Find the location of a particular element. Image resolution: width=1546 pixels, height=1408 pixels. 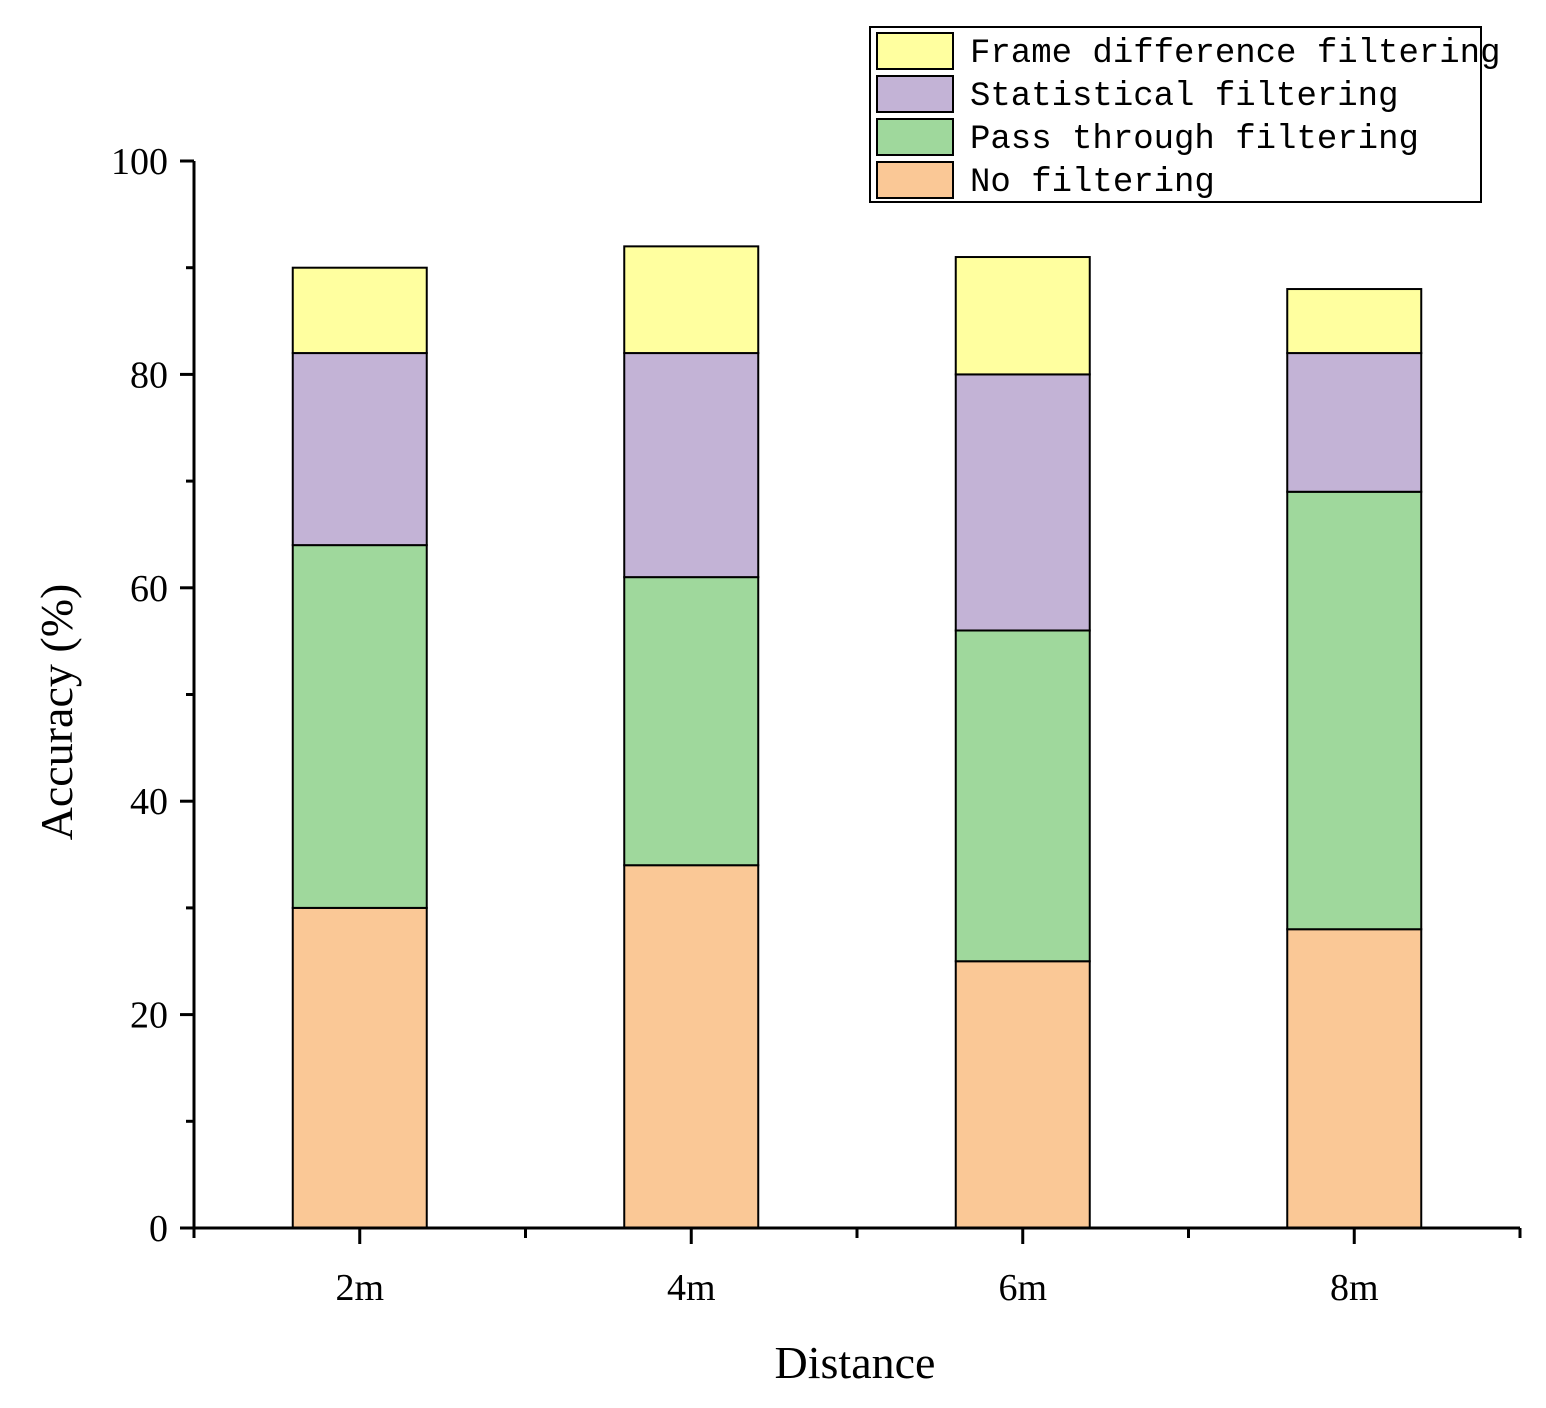

y-tick-label: 60 is located at coordinates (149, 589).